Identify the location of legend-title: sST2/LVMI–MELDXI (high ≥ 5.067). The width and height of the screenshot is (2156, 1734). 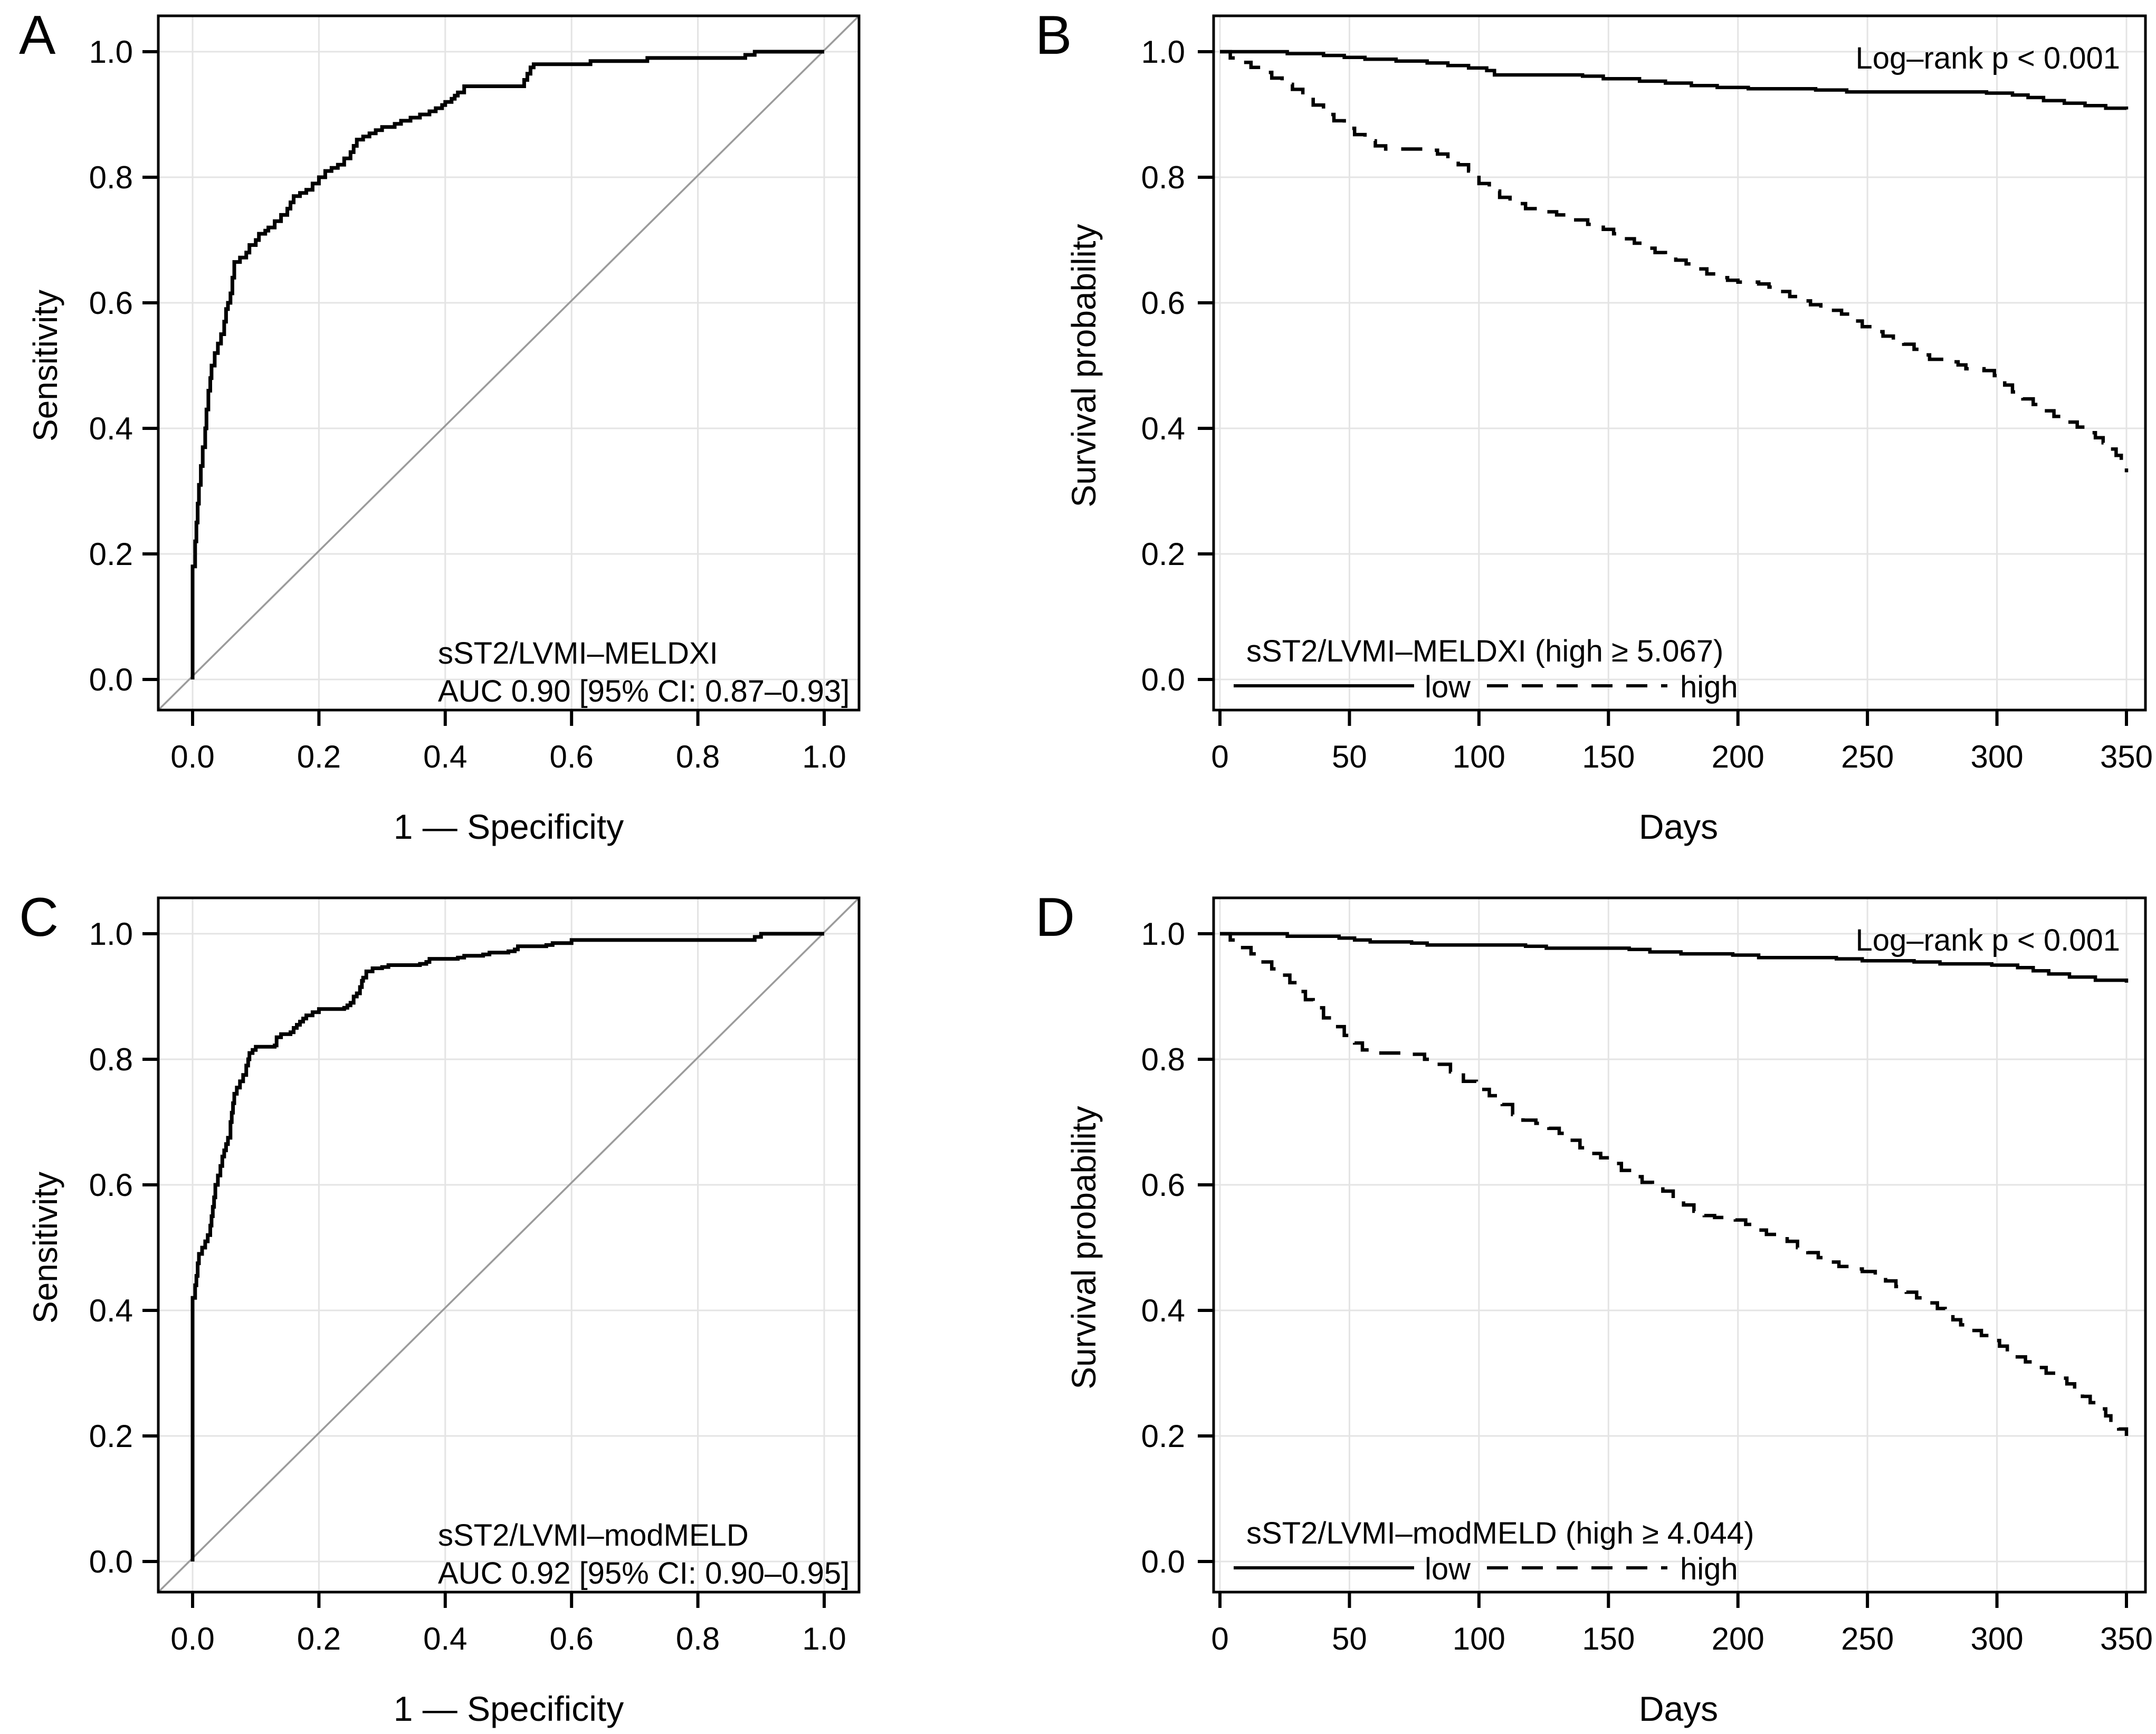
(1484, 651).